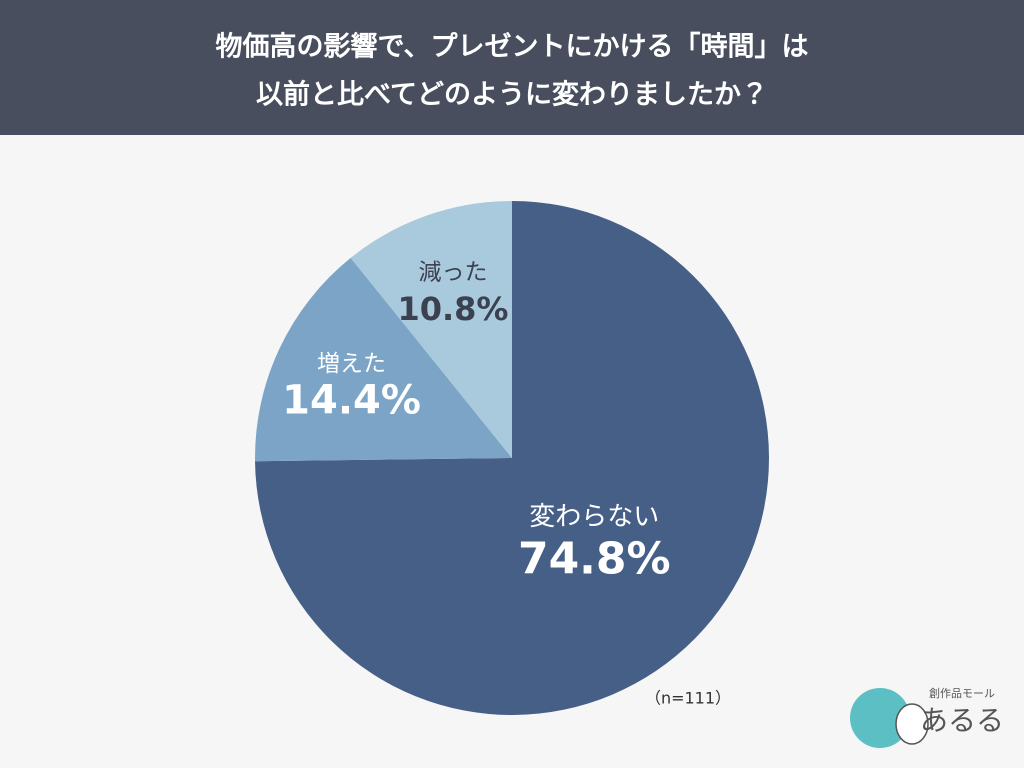 This screenshot has width=1024, height=768. Describe the element at coordinates (880, 718) in the screenshot. I see `logo-badge` at that location.